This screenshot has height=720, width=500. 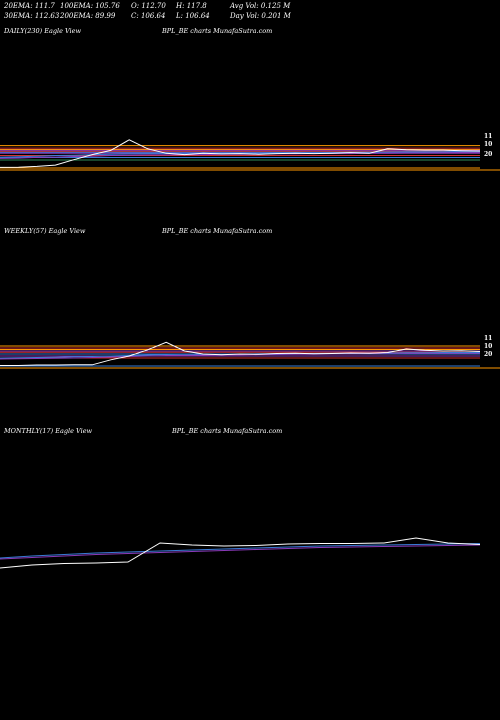 I want to click on weekly-tick-label-1: 10, so click(x=488, y=346).